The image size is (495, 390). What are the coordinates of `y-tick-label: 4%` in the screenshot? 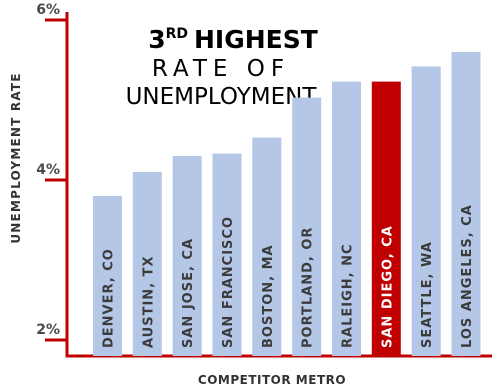 It's located at (48, 170).